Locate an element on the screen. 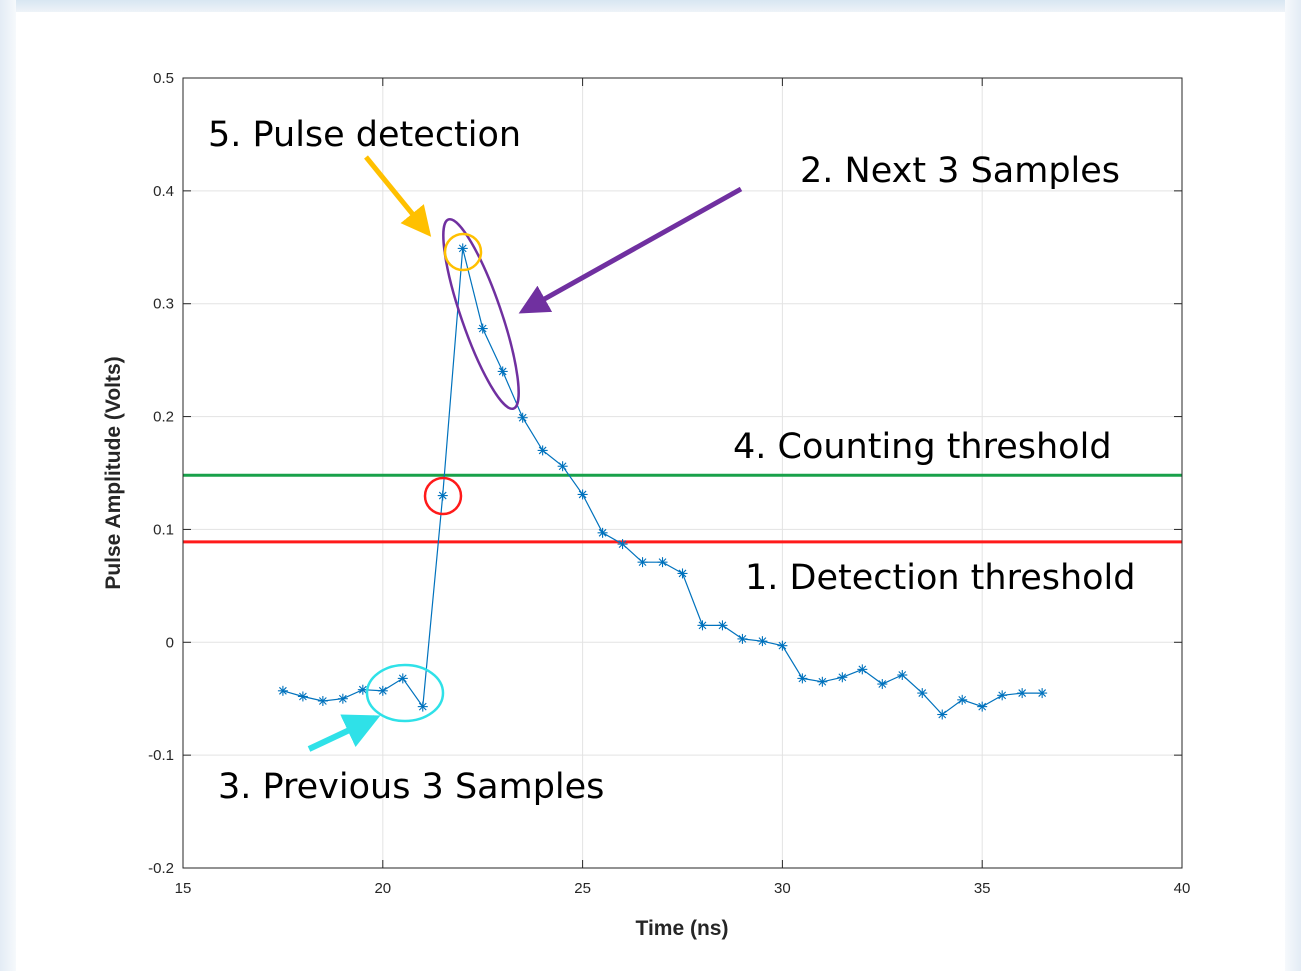 Image resolution: width=1301 pixels, height=971 pixels. label-pulse-detection: 5. Pulse detection is located at coordinates (364, 135).